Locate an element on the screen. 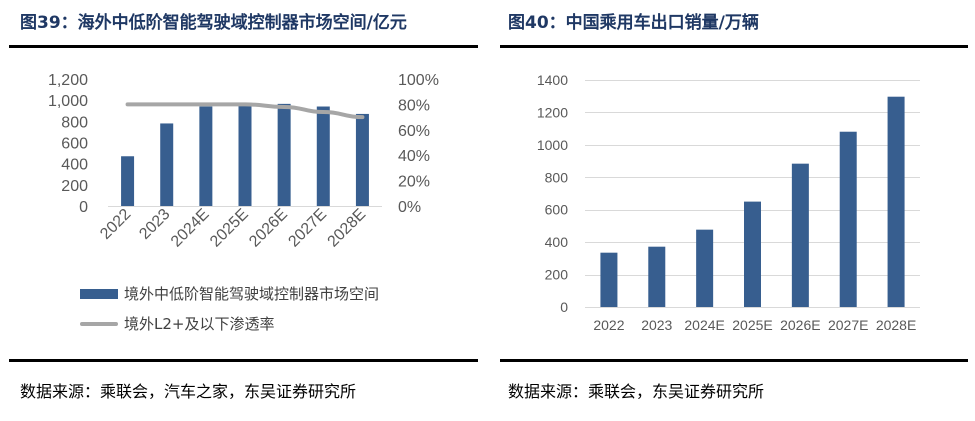 This screenshot has width=975, height=421. bar-market-size-2025E is located at coordinates (245, 154).